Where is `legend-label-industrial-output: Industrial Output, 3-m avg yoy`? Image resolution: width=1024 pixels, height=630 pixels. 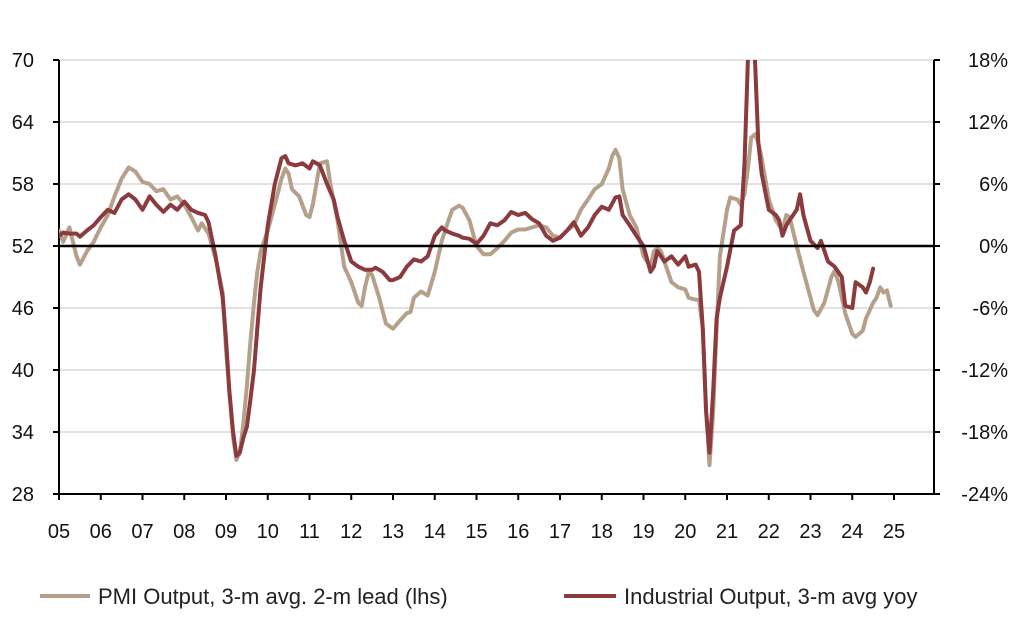 legend-label-industrial-output: Industrial Output, 3-m avg yoy is located at coordinates (770, 596).